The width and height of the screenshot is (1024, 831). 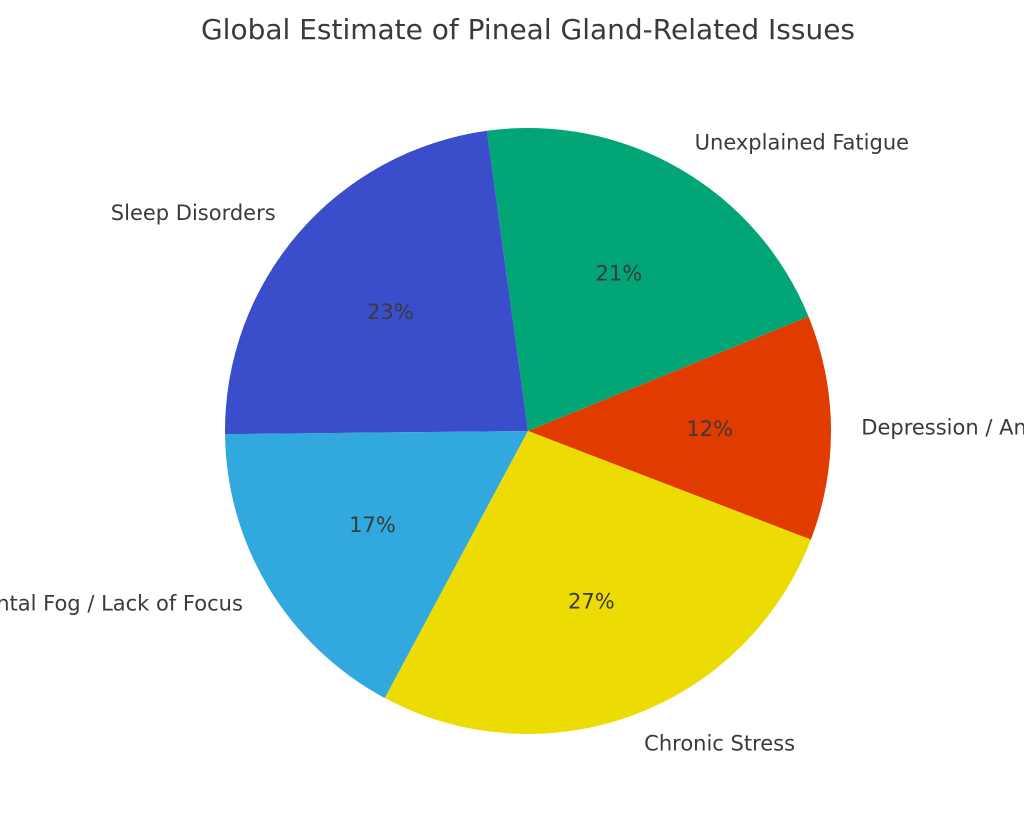 What do you see at coordinates (942, 428) in the screenshot?
I see `slice-label-depression-anxiety: Depression / Anxiety` at bounding box center [942, 428].